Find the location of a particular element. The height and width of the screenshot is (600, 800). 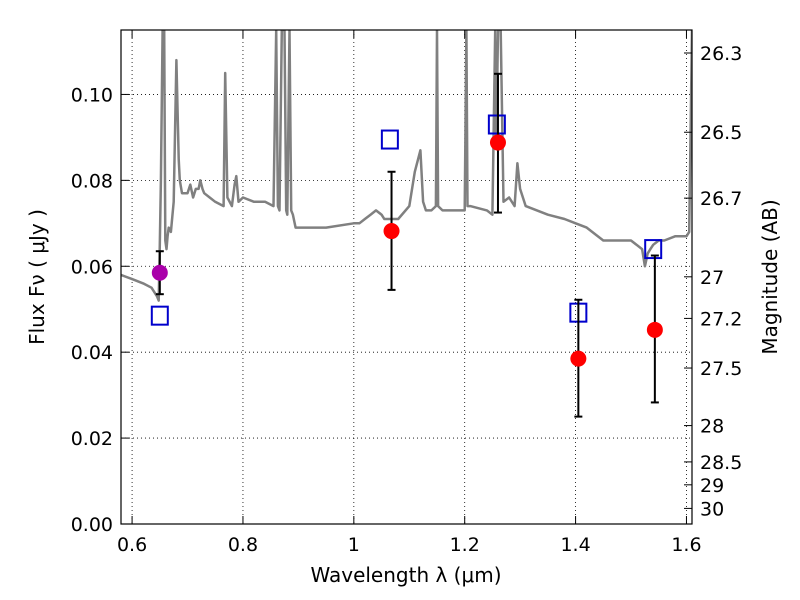

y-axis-label: Flux Fν ( μJy ) is located at coordinates (37, 277).